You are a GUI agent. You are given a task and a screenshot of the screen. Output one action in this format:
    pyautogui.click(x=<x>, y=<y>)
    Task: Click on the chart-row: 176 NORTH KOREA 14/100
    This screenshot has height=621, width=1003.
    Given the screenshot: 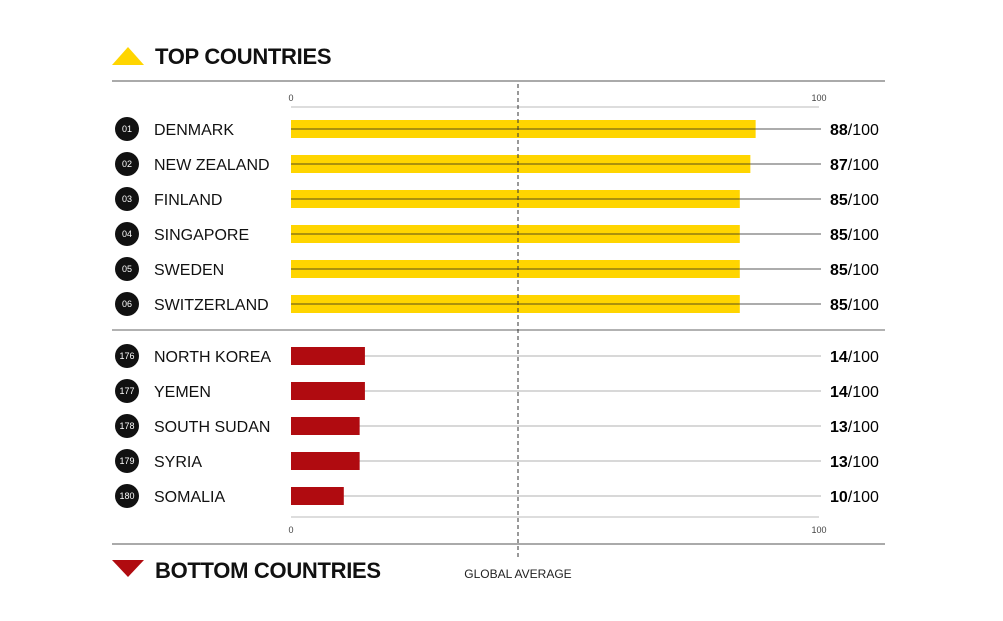 What is the action you would take?
    pyautogui.click(x=497, y=356)
    